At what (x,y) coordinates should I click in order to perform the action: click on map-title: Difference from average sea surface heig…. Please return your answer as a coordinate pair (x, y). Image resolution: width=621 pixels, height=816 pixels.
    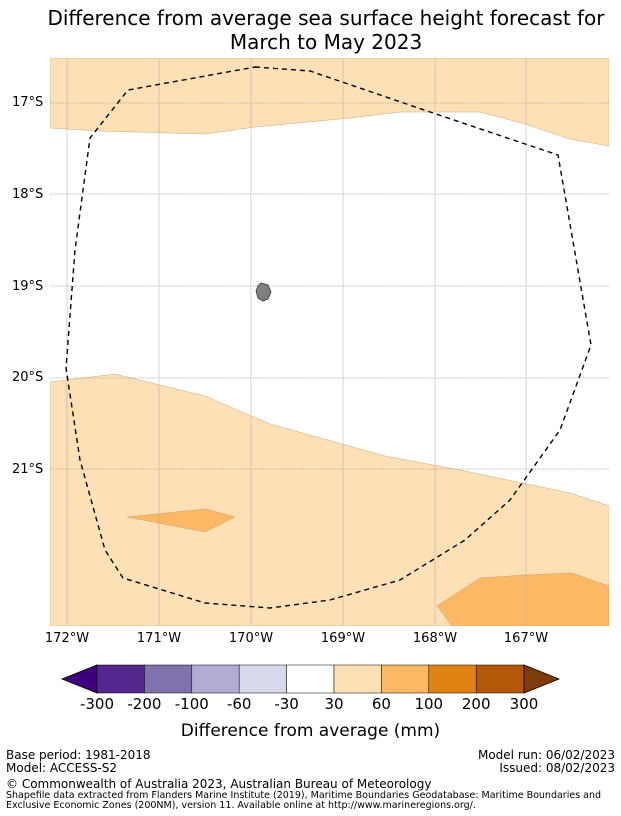
    Looking at the image, I should click on (310, 30).